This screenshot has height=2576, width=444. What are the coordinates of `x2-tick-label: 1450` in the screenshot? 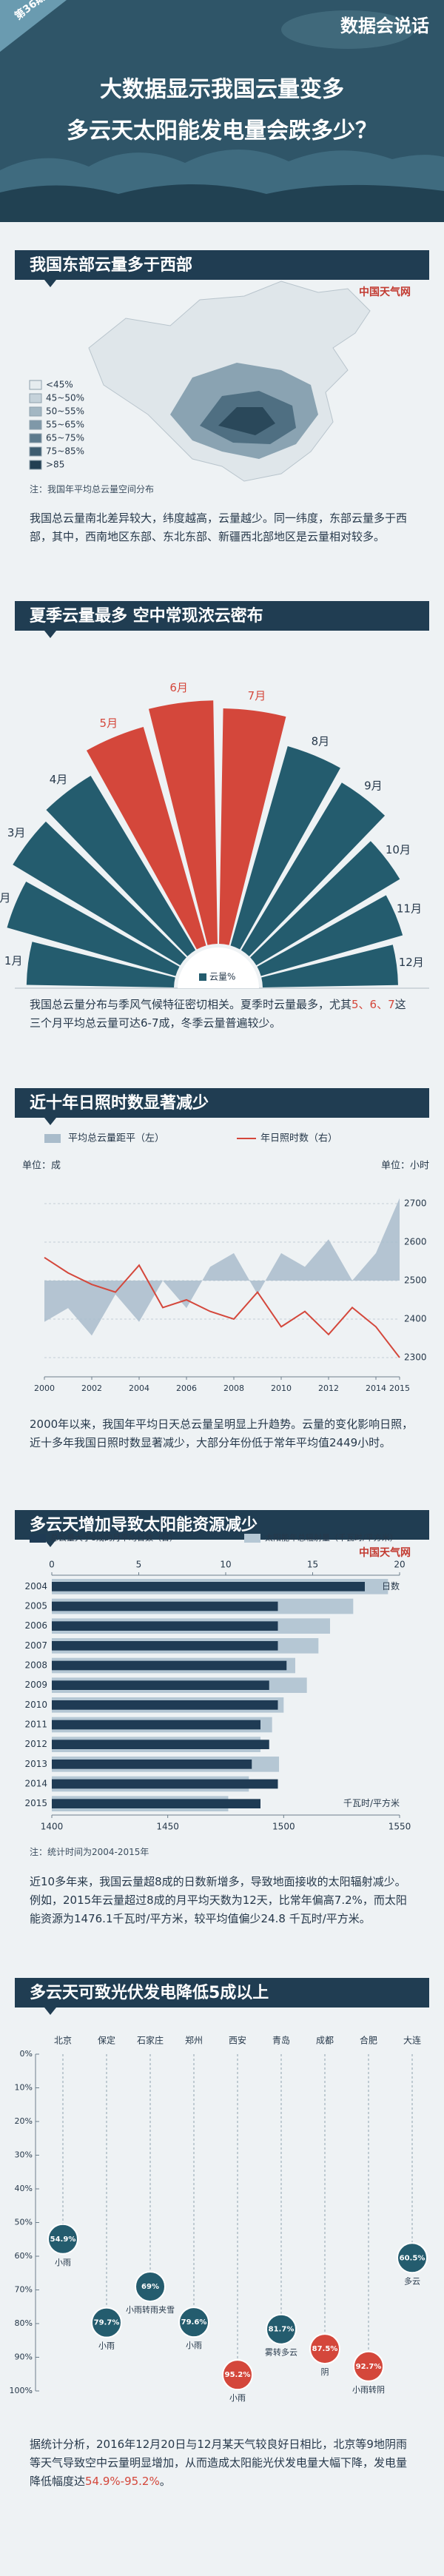 It's located at (167, 1827).